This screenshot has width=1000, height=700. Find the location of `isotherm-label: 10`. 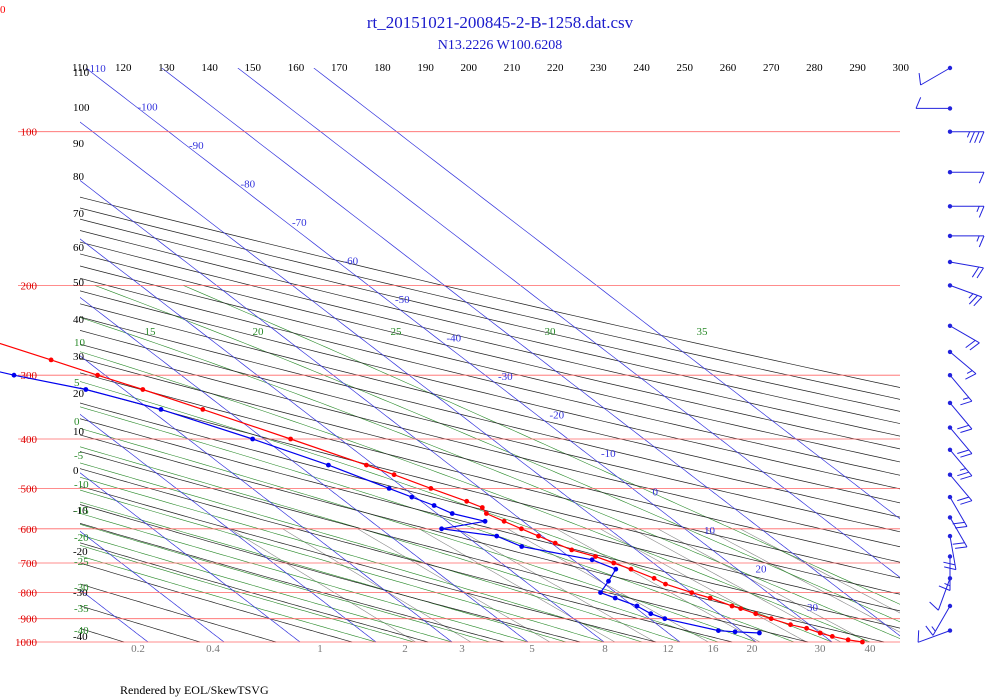

isotherm-label: 10 is located at coordinates (710, 531).